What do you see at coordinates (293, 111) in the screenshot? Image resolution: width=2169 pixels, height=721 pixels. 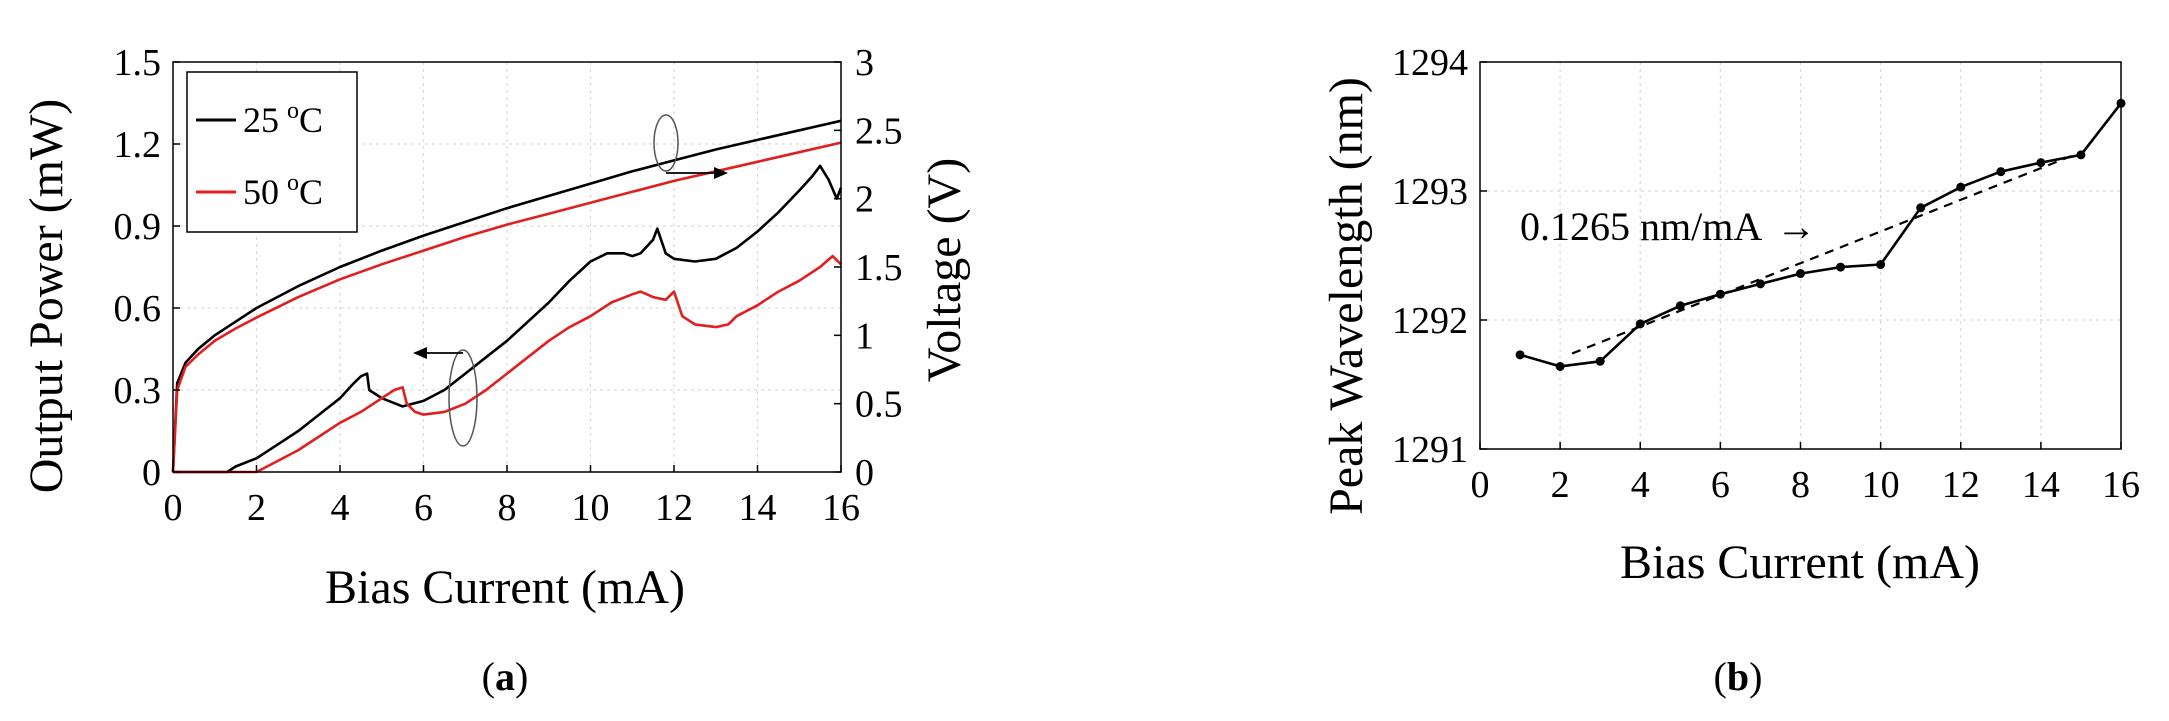 I see `legend-25c-degree: o` at bounding box center [293, 111].